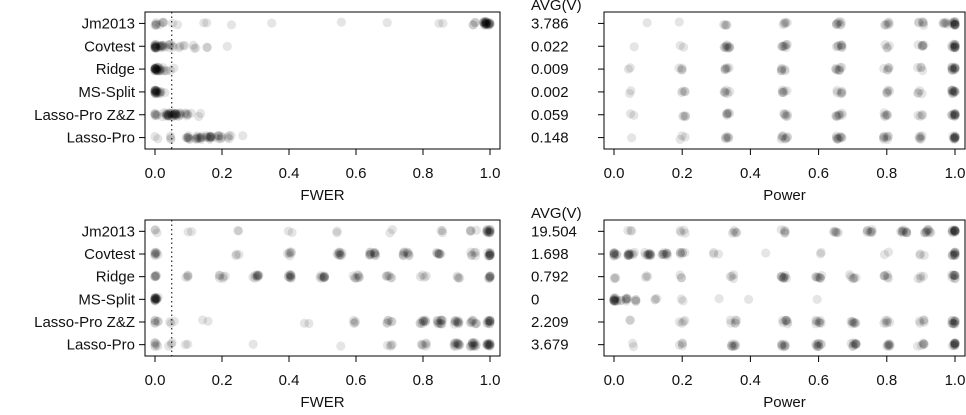  Describe the element at coordinates (614, 380) in the screenshot. I see `x-tick-label: 0.0` at that location.